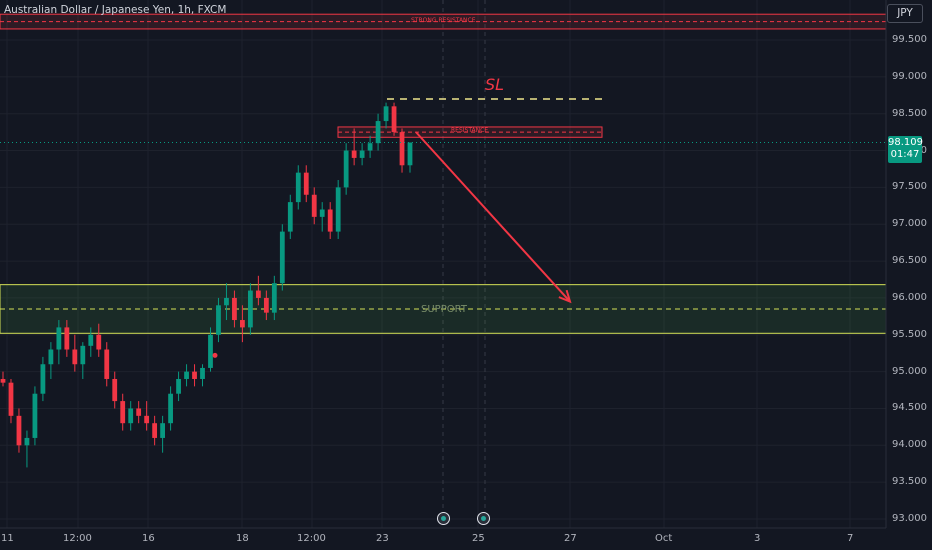 The height and width of the screenshot is (550, 932). What do you see at coordinates (493, 217) in the screenshot?
I see `projection-arrow` at bounding box center [493, 217].